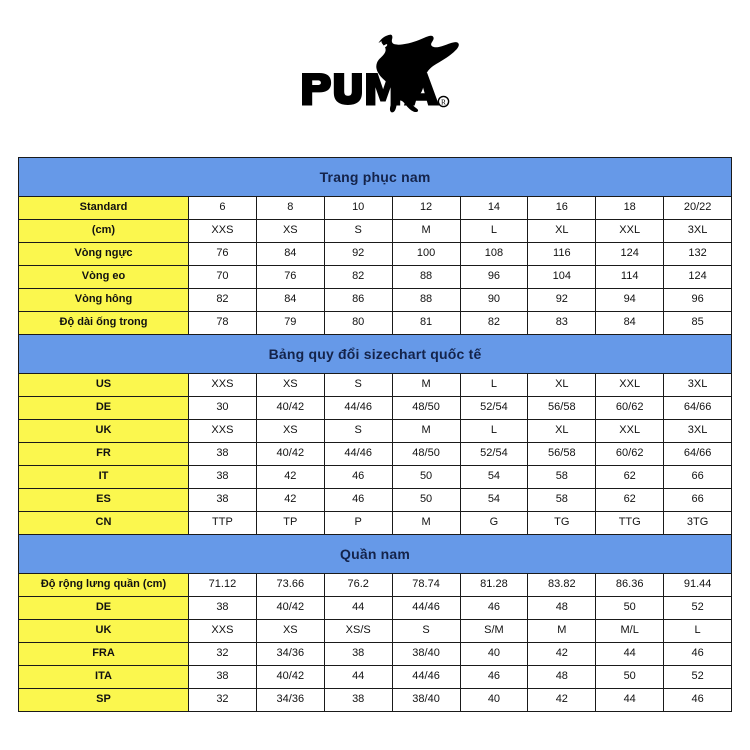 Image resolution: width=750 pixels, height=750 pixels. What do you see at coordinates (290, 523) in the screenshot?
I see `table-cell: TP` at bounding box center [290, 523].